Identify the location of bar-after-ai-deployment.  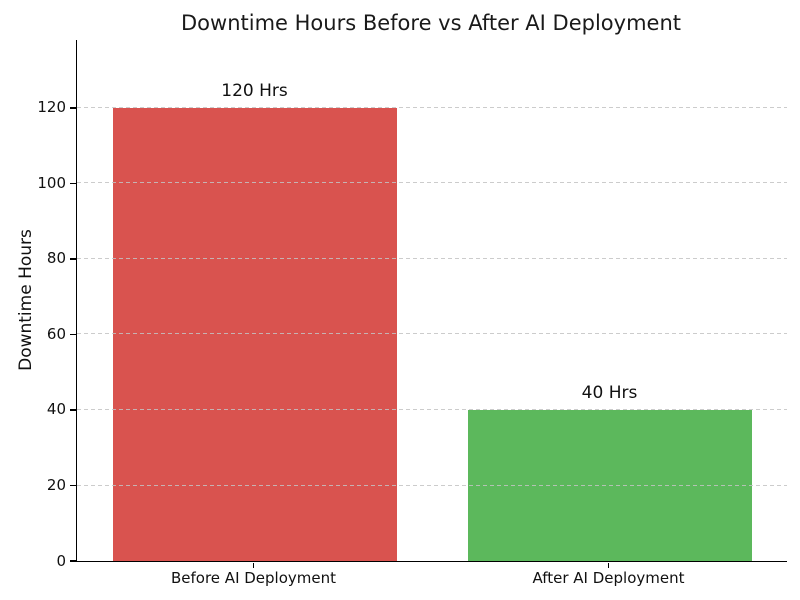
(609, 485).